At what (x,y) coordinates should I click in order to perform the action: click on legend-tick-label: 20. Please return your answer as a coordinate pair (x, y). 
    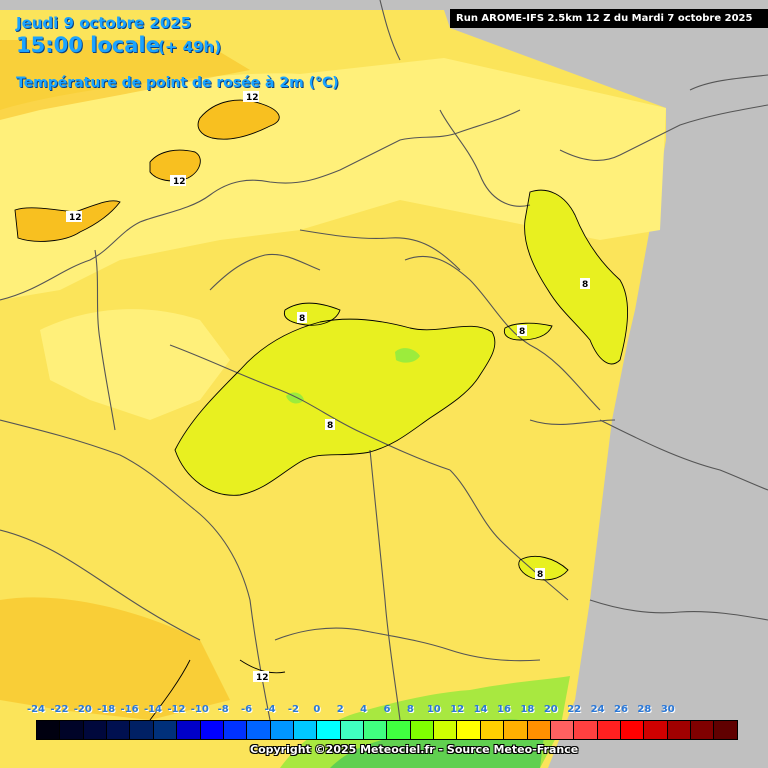
    Looking at the image, I should click on (550, 709).